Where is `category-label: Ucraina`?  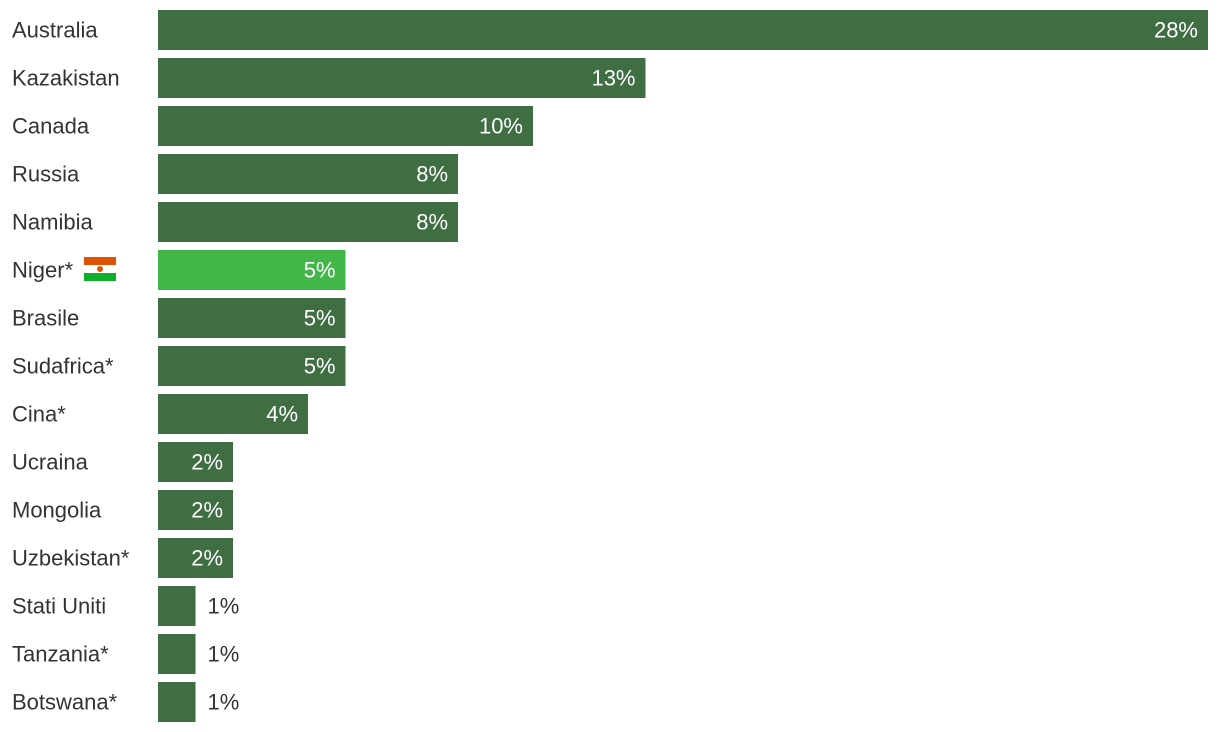 category-label: Ucraina is located at coordinates (50, 462).